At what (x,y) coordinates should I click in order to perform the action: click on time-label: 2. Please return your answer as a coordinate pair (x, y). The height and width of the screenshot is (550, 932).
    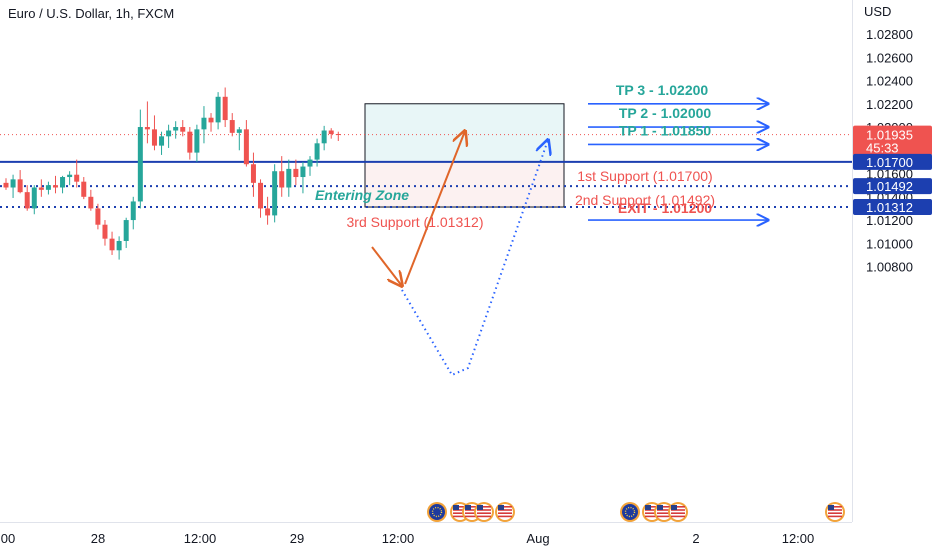
    Looking at the image, I should click on (695, 538).